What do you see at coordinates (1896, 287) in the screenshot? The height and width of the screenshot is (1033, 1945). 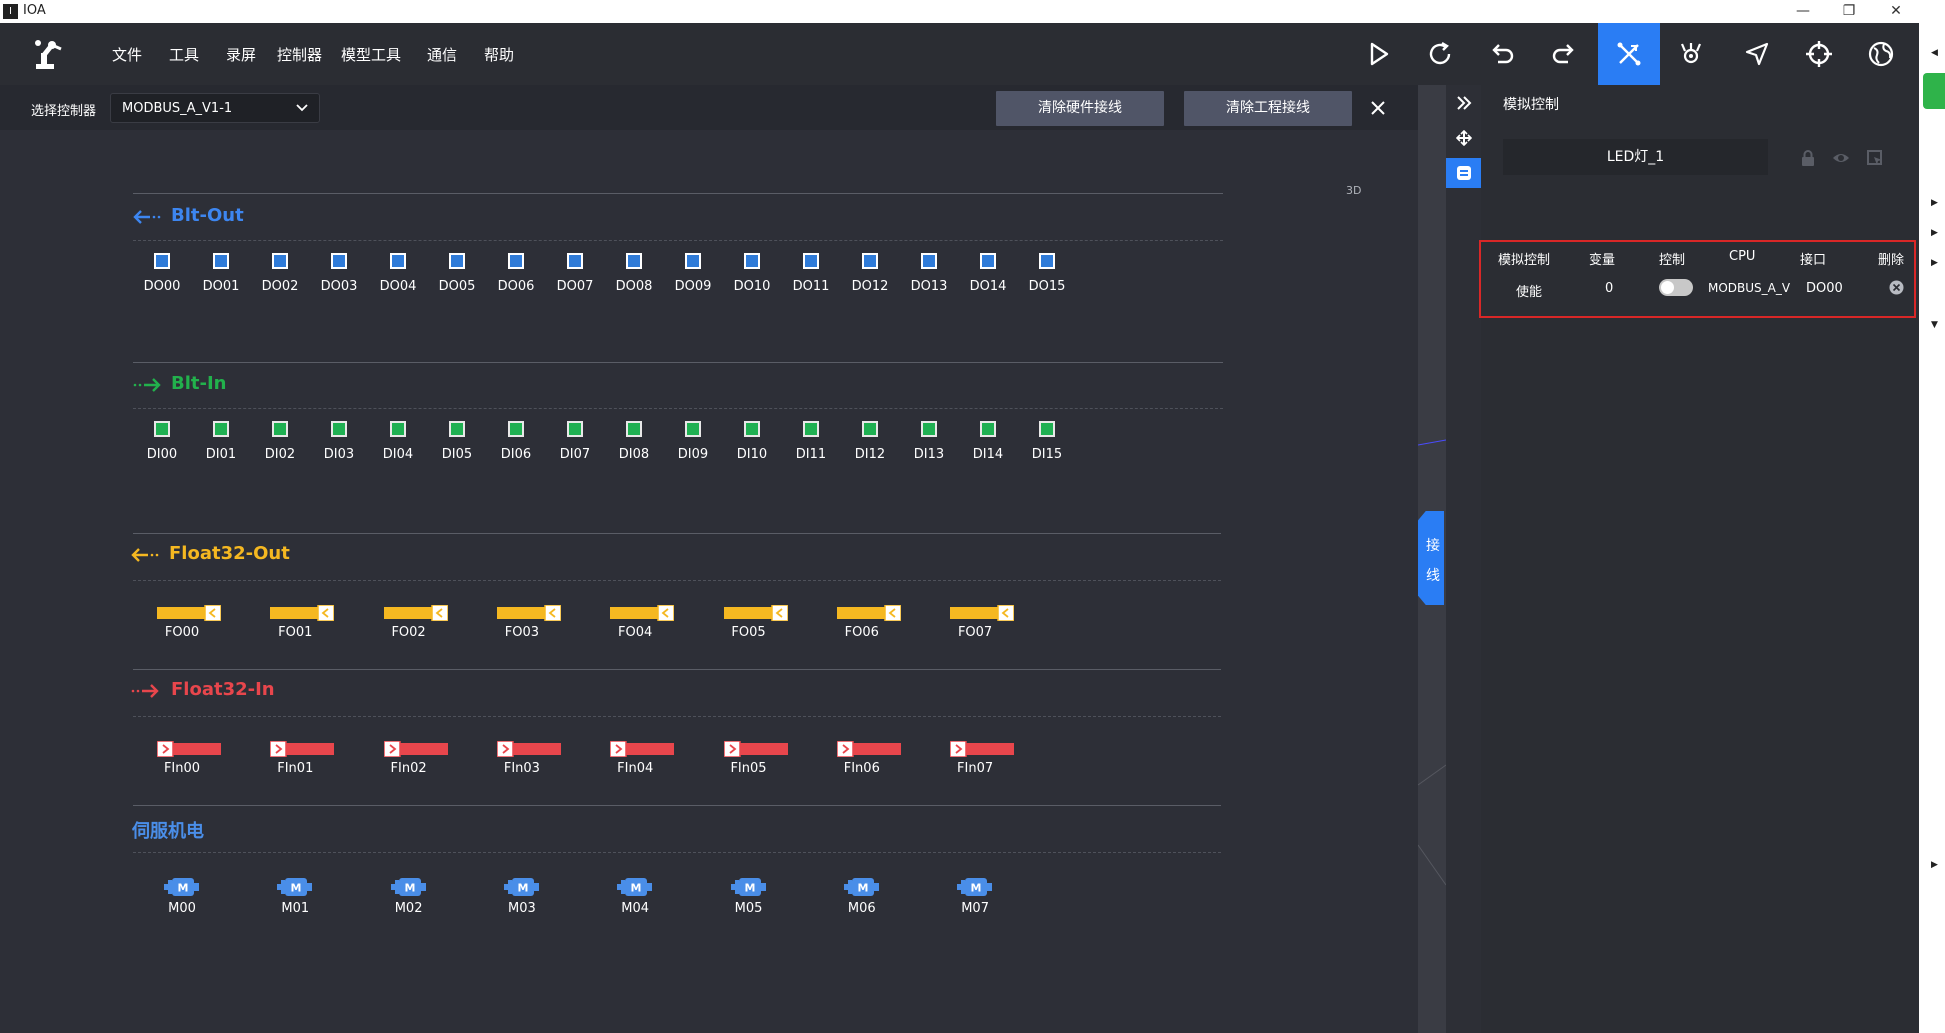 I see `delete-icon` at bounding box center [1896, 287].